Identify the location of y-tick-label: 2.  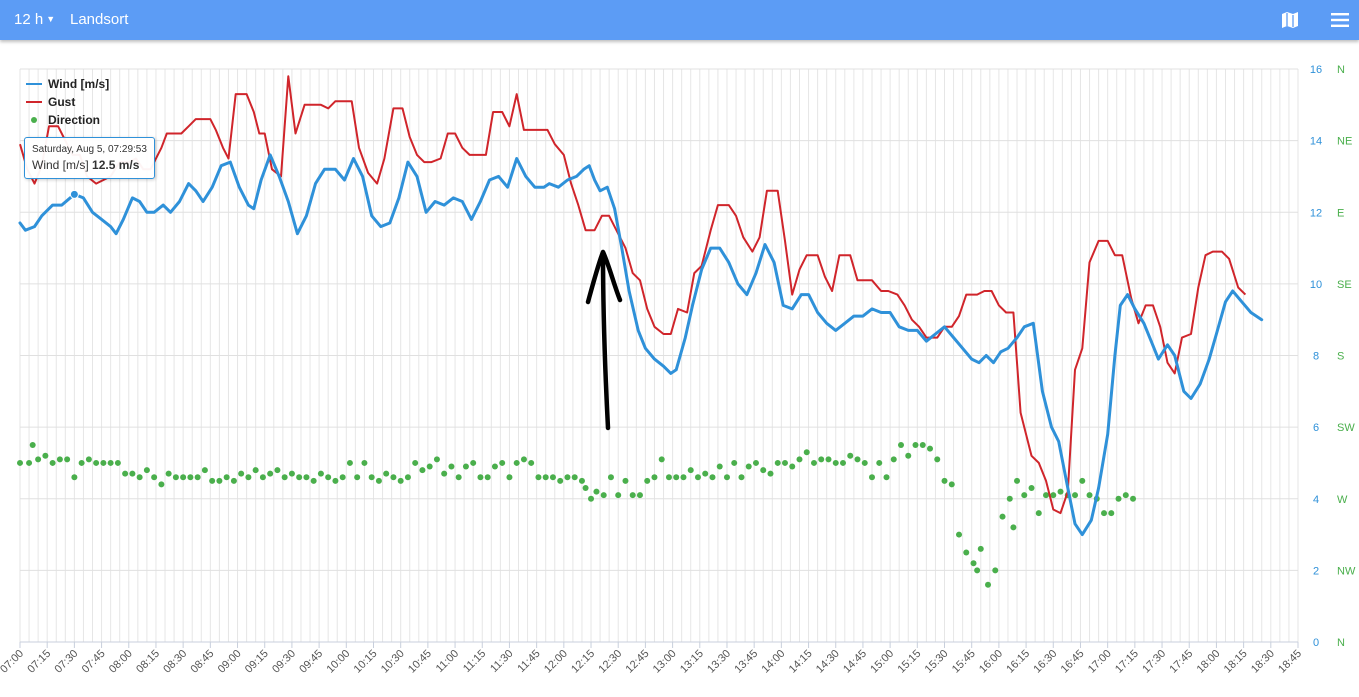
(1316, 571).